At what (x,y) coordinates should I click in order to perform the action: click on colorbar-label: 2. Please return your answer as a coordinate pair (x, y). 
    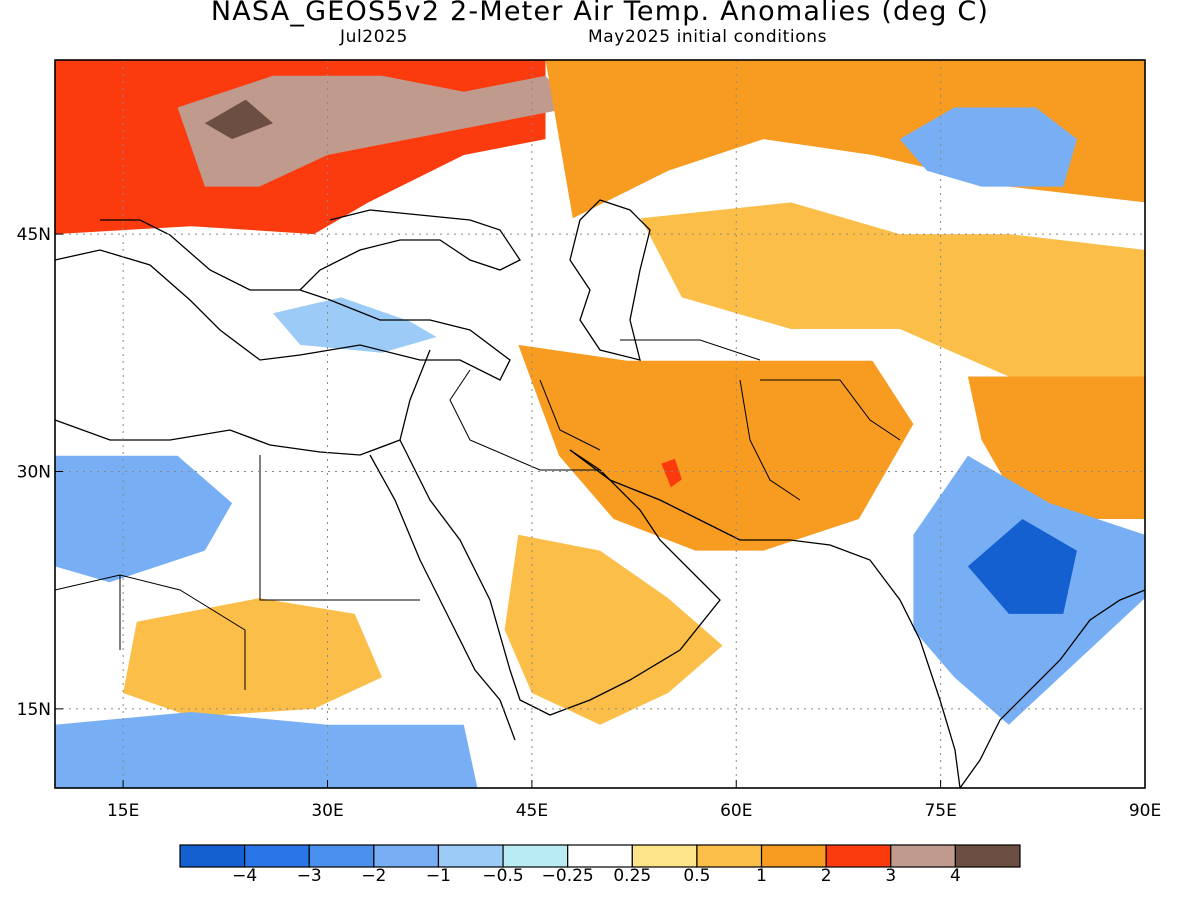
    Looking at the image, I should click on (826, 876).